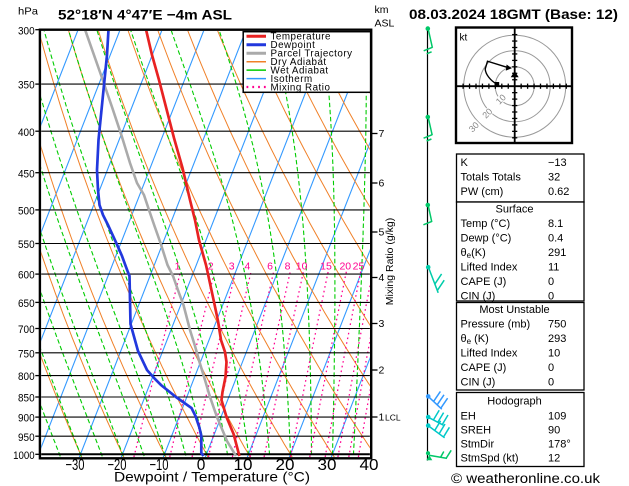  I want to click on svg-text: 5, so click(382, 233).